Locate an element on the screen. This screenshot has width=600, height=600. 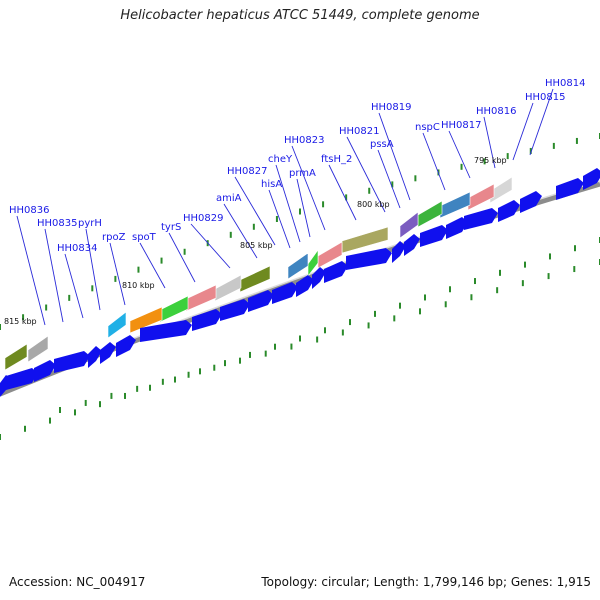
gene-label: HH0834 is located at coordinates (77, 248).